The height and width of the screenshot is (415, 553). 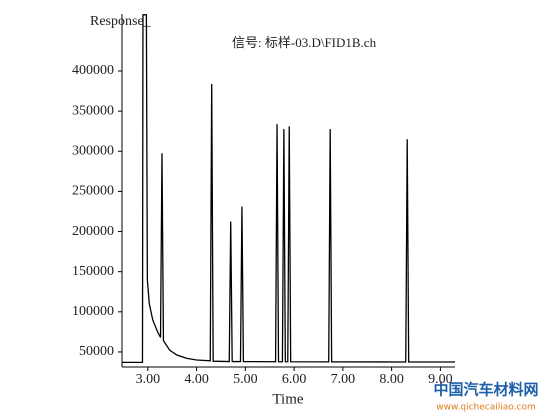 What do you see at coordinates (93, 191) in the screenshot?
I see `y-tick-label: 250000` at bounding box center [93, 191].